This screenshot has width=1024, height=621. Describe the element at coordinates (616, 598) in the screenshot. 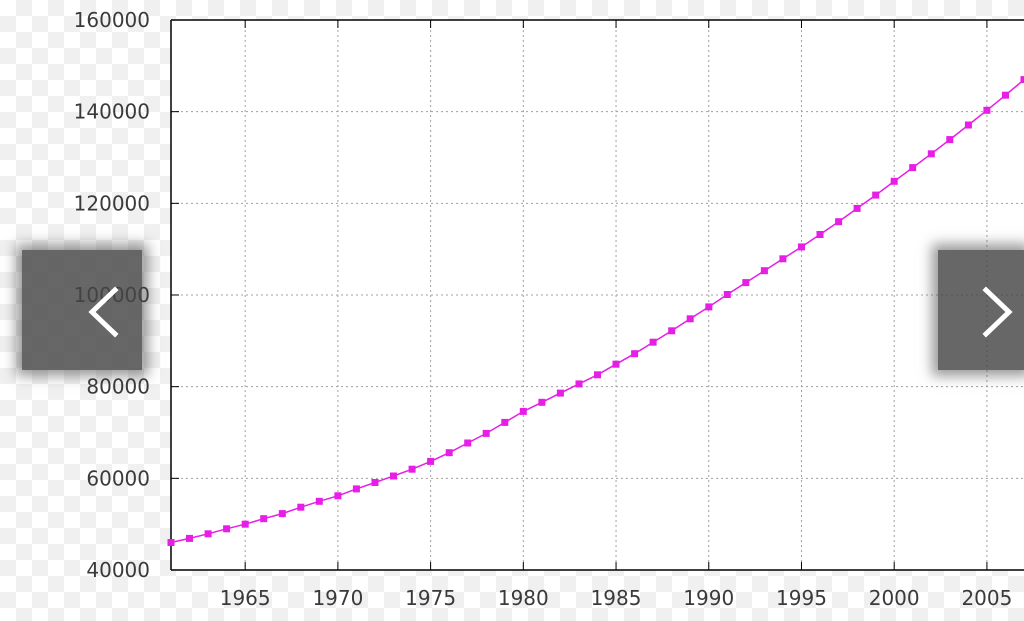

I see `x-tick-label: 1985` at that location.